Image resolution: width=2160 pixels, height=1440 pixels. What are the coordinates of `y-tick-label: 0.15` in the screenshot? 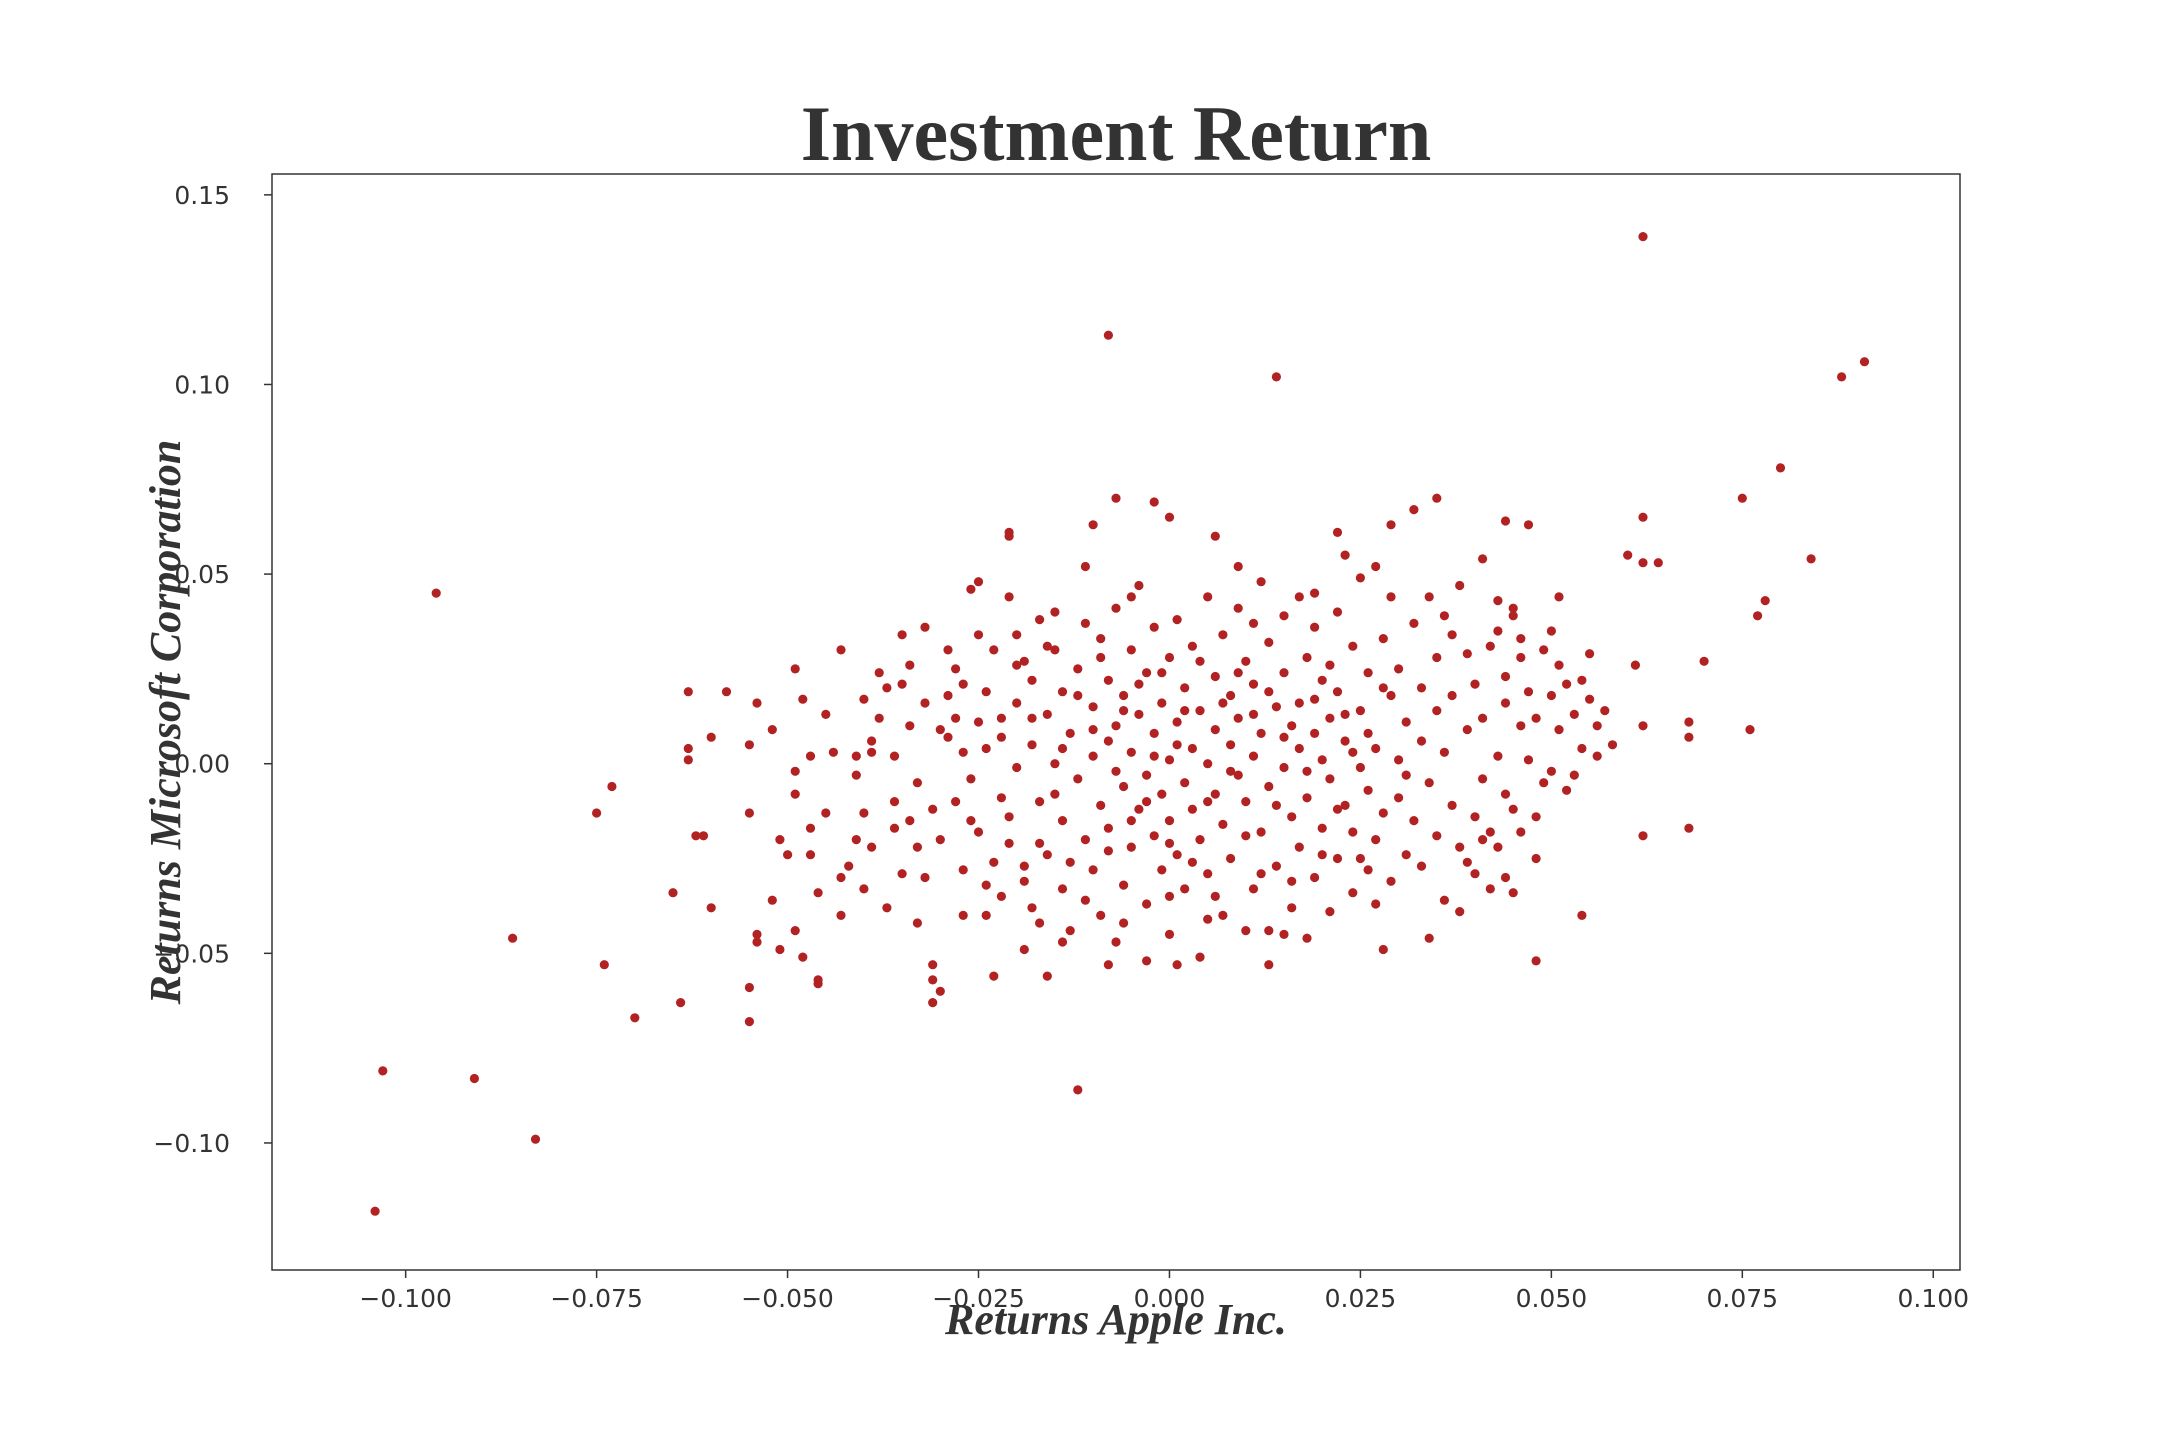 It's located at (202, 195).